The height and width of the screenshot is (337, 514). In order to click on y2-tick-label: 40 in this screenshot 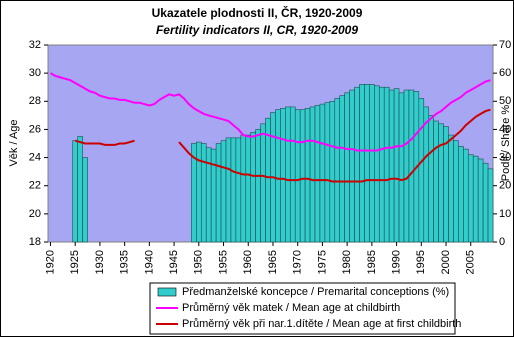, I will do `click(505, 129)`.